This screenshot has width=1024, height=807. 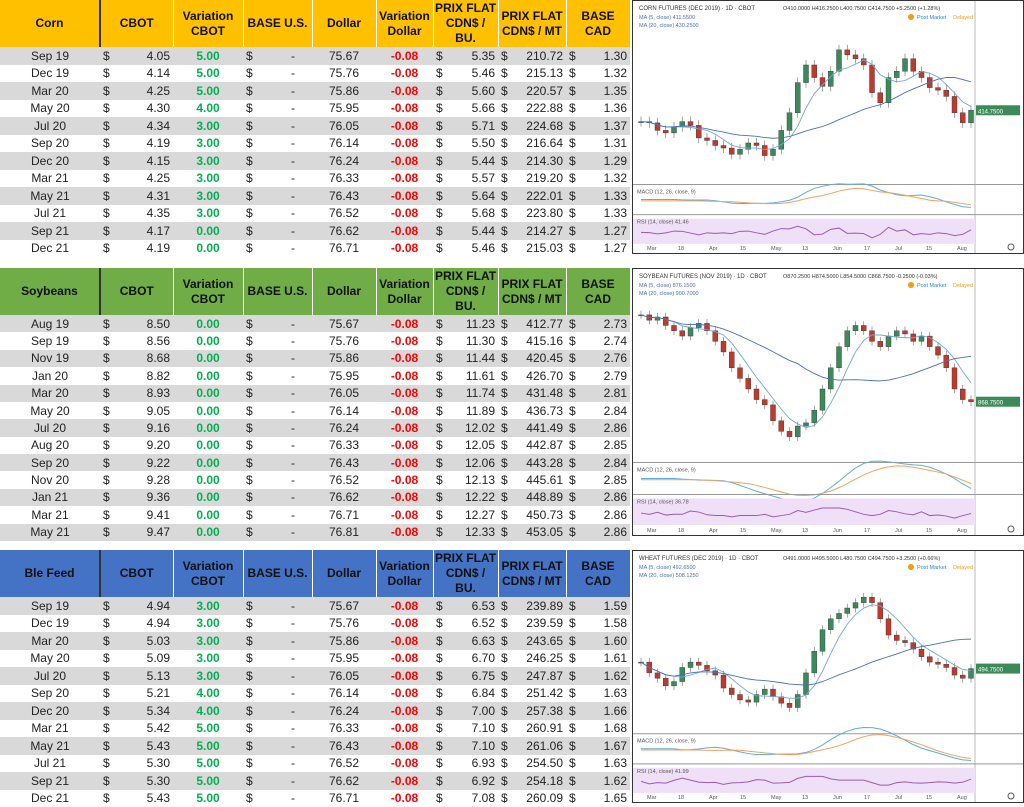 I want to click on dollar: 76.14, so click(x=344, y=694).